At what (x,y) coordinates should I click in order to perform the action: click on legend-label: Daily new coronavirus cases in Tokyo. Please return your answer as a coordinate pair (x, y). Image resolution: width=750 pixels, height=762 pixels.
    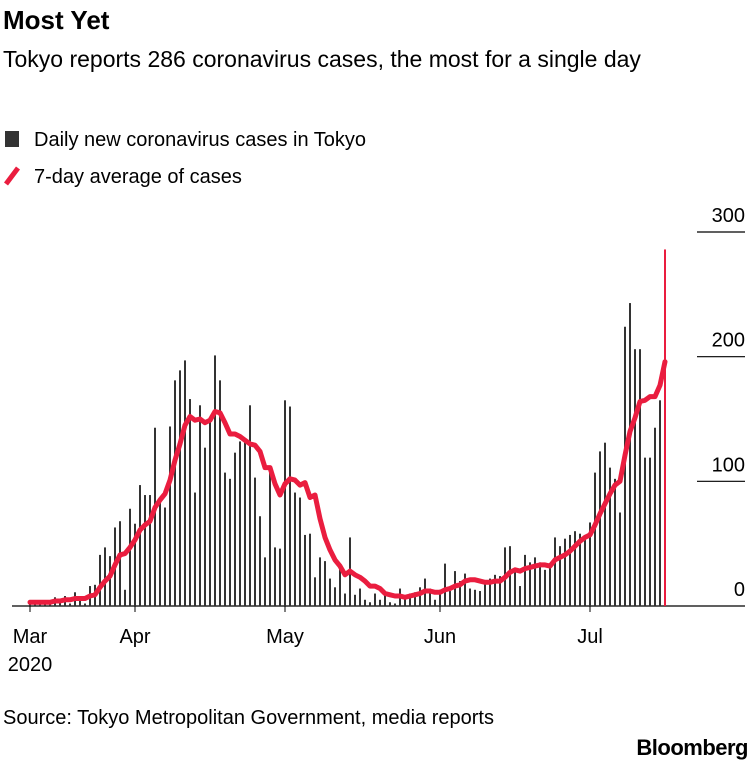
    Looking at the image, I should click on (200, 140).